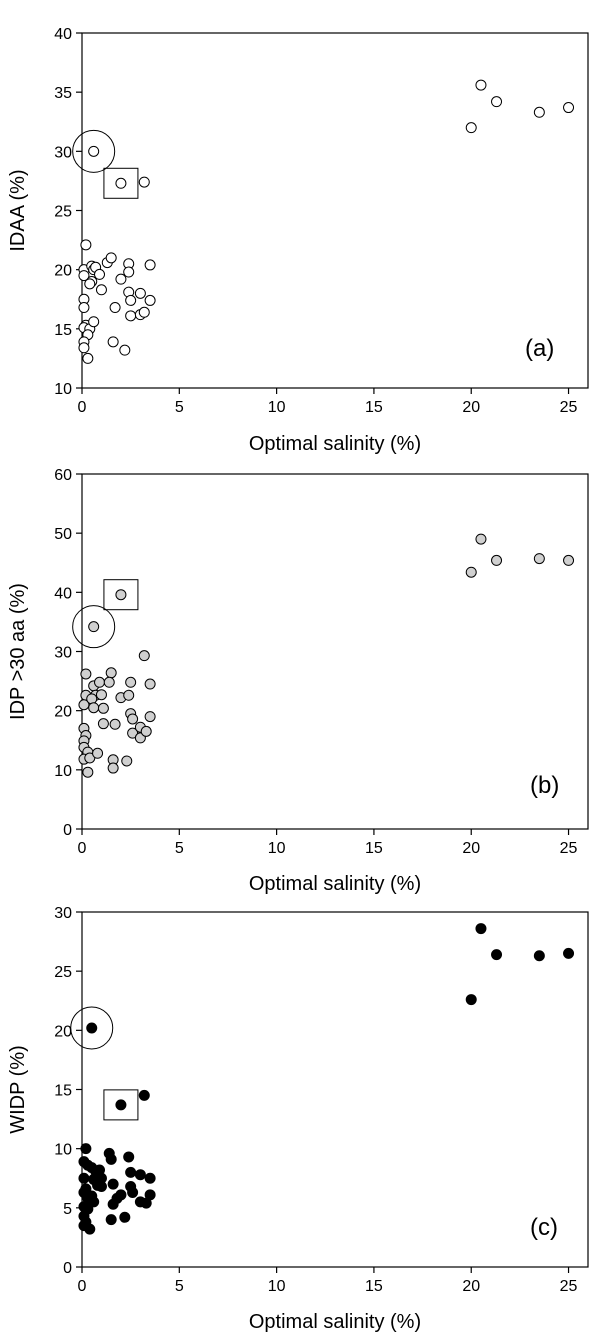  I want to click on y-tick-label: 40, so click(63, 593).